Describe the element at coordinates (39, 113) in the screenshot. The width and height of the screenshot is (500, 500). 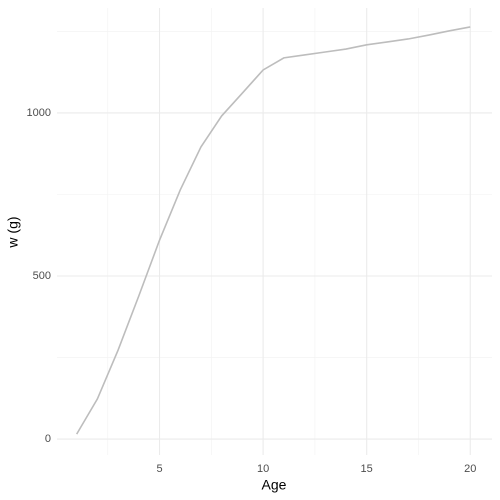
I see `y-tick-label: 1000` at that location.